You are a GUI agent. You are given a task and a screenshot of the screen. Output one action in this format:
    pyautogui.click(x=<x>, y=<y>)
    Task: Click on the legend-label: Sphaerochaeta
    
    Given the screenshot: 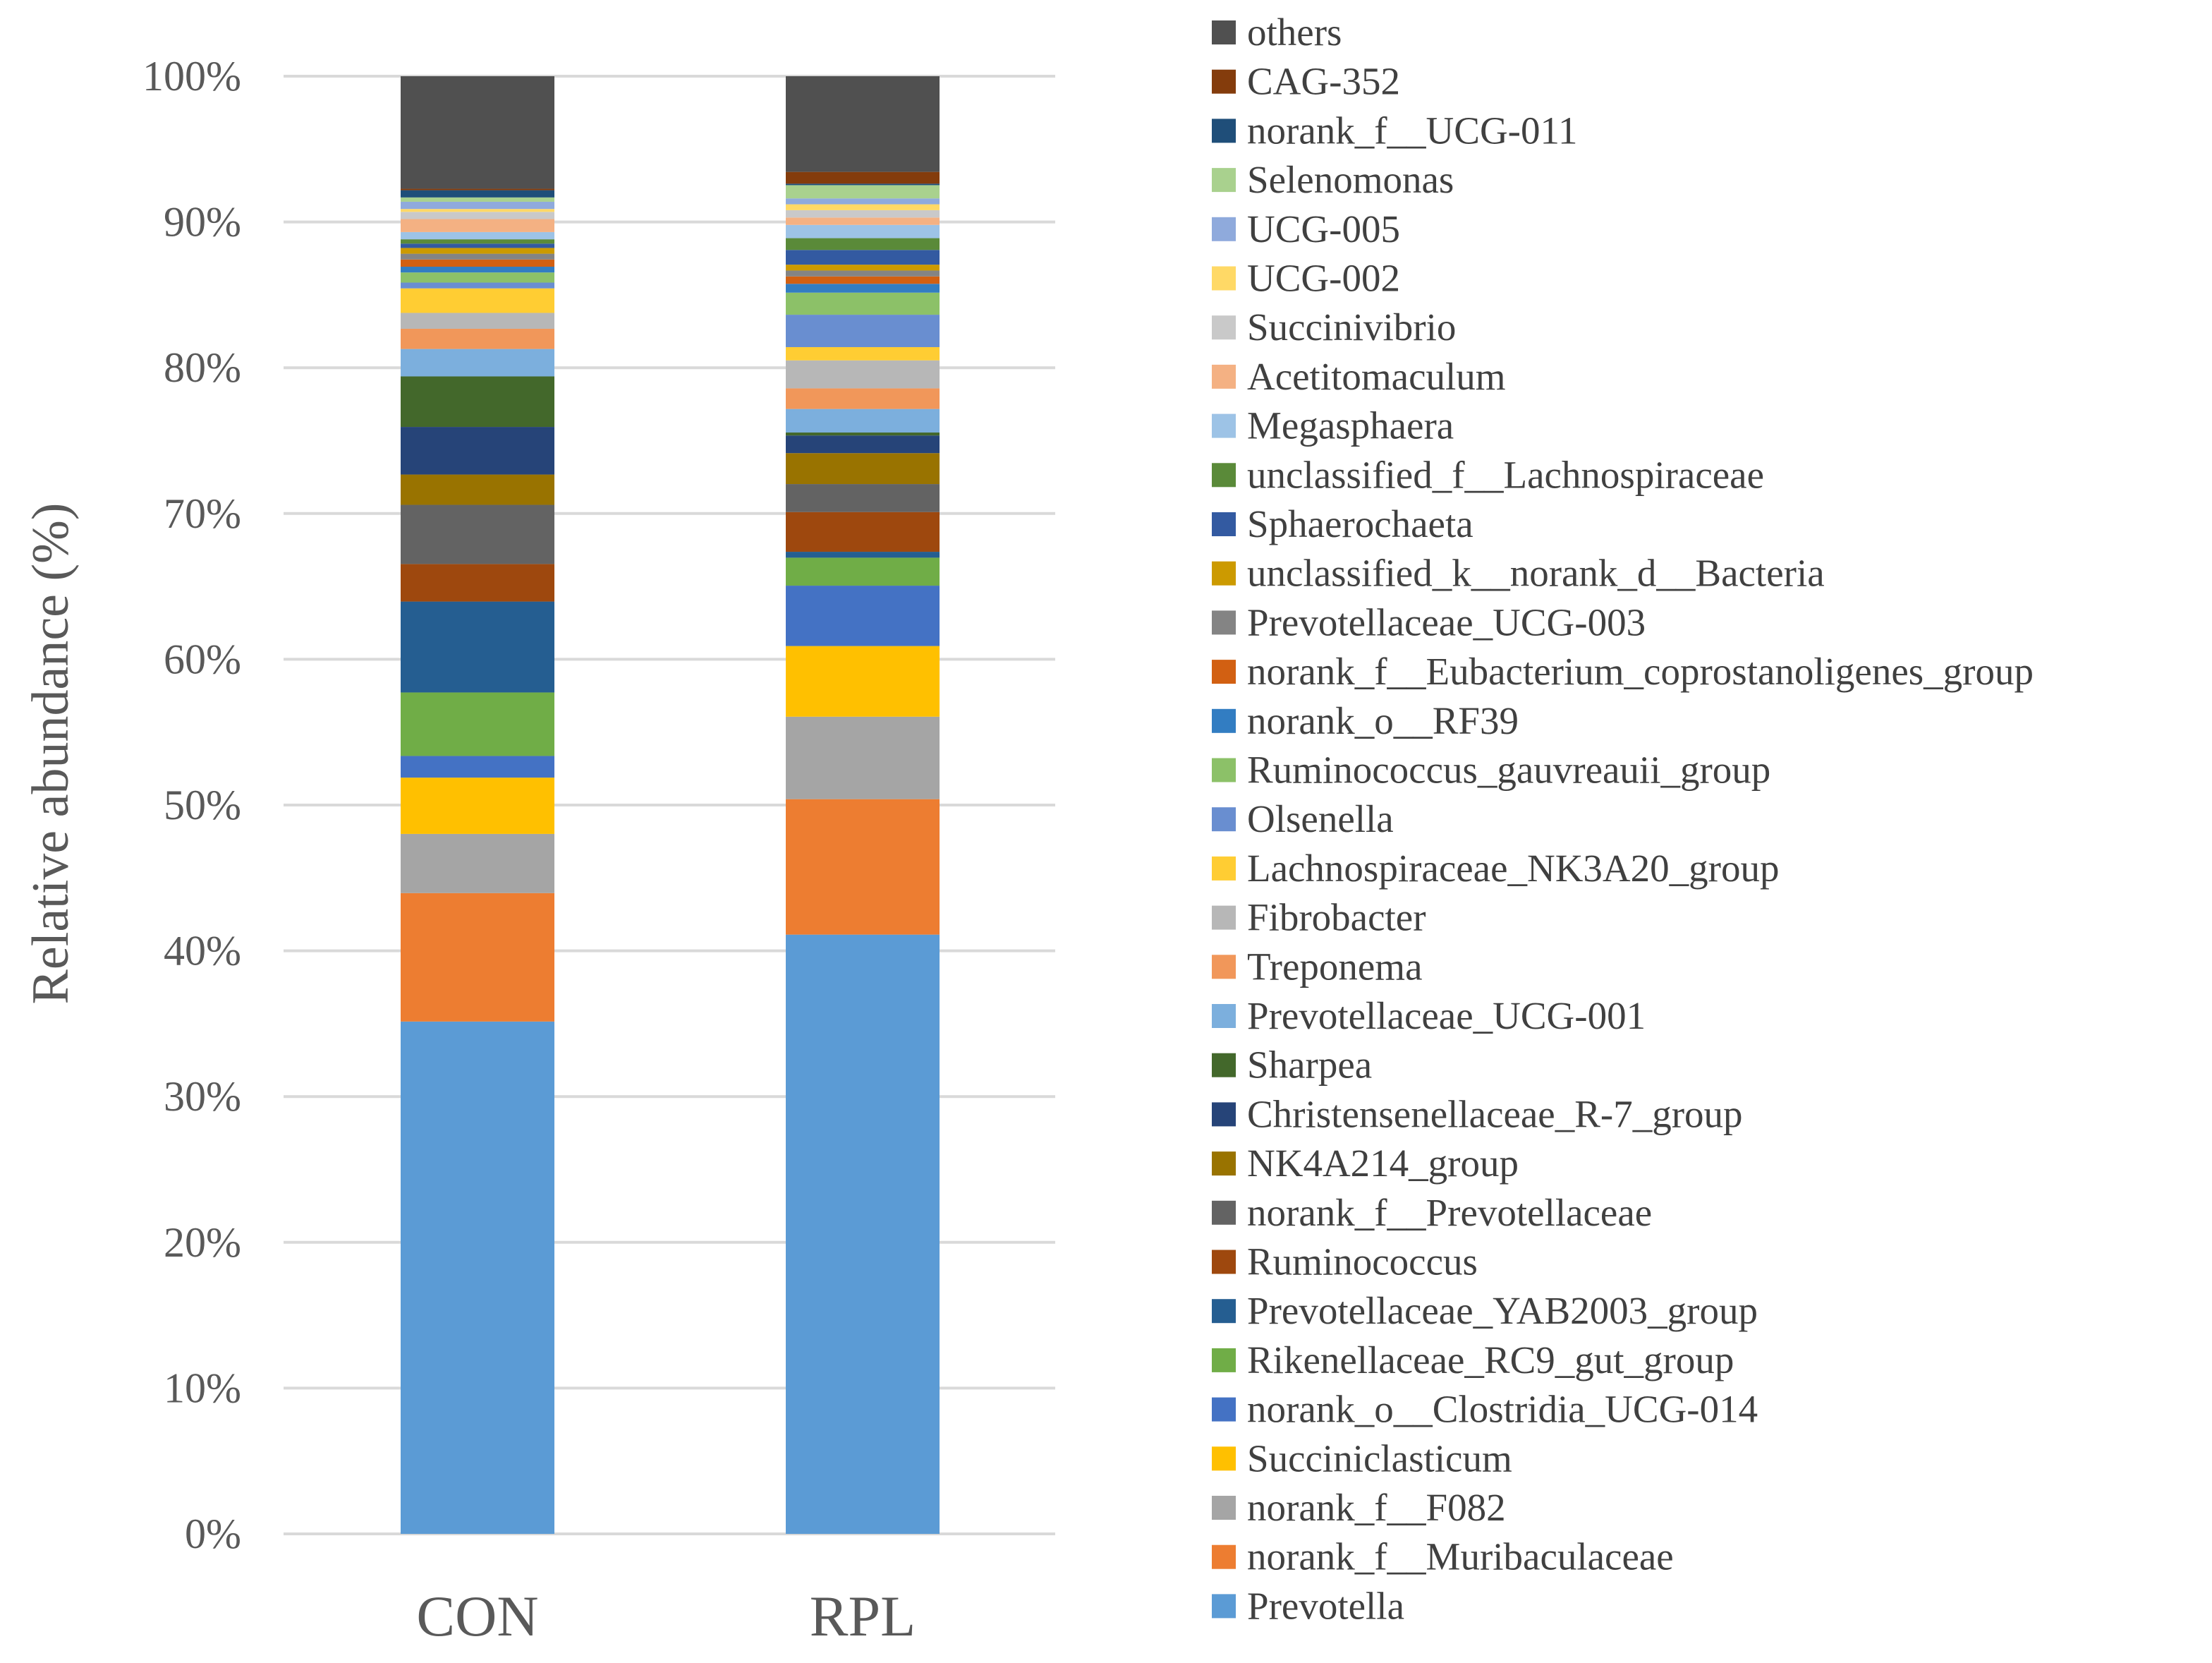 What is the action you would take?
    pyautogui.click(x=1360, y=523)
    